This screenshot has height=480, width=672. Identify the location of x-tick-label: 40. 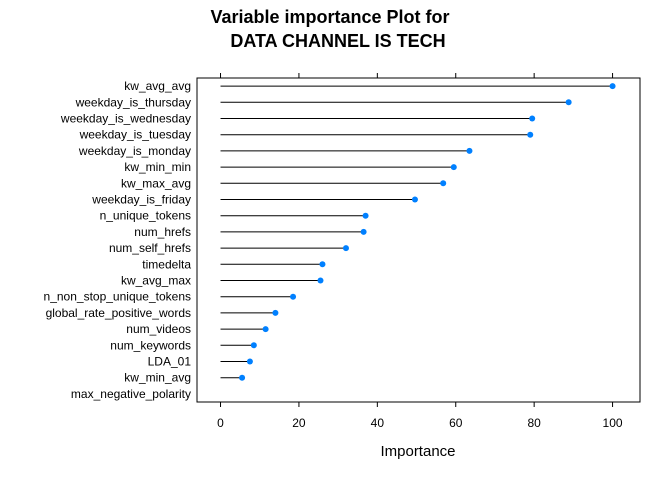
(378, 423).